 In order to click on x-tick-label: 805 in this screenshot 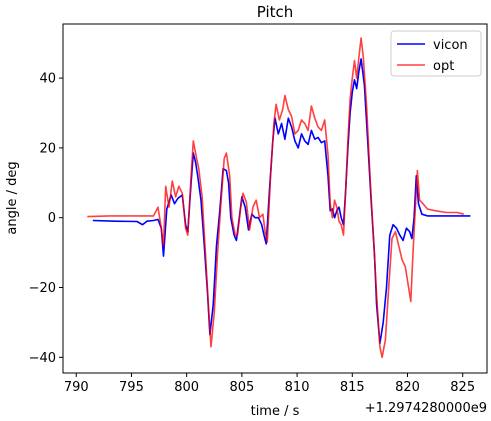, I will do `click(241, 387)`.